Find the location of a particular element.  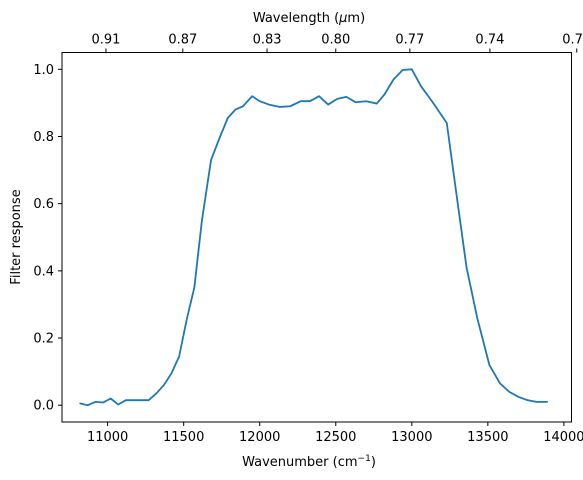

x-axis-title: Wavenumber (cm−1) is located at coordinates (309, 462).